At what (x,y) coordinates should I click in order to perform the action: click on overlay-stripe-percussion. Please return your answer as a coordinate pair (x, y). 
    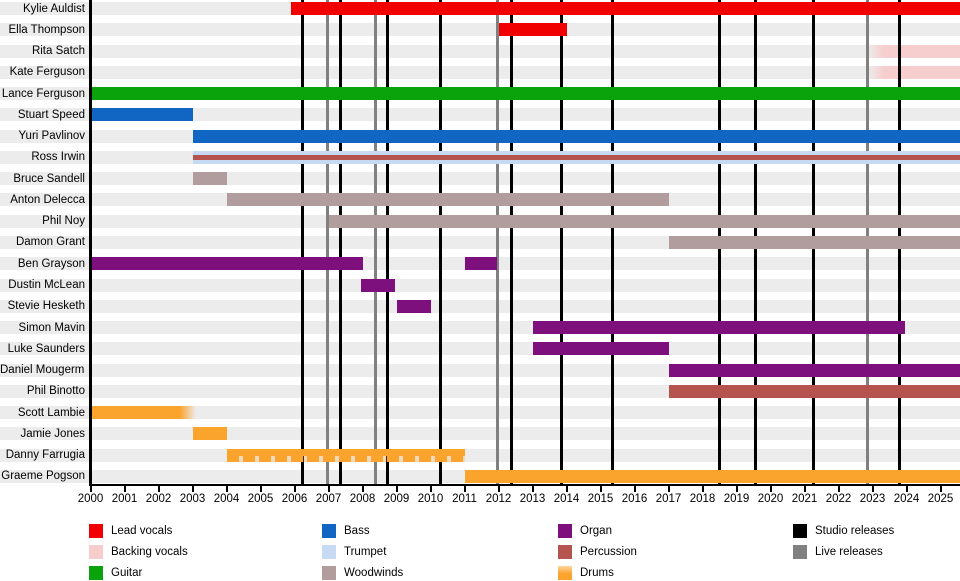
    Looking at the image, I should click on (576, 157).